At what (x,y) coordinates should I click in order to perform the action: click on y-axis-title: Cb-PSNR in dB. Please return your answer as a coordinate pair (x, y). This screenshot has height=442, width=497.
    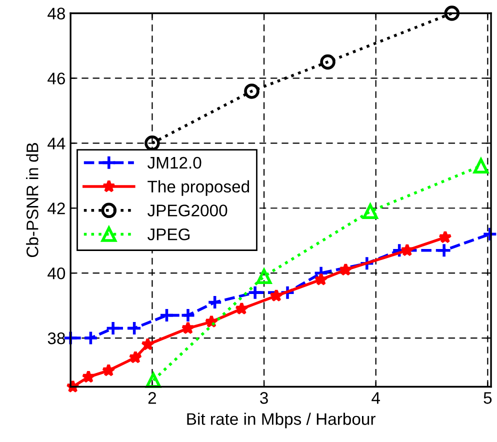
    Looking at the image, I should click on (32, 200).